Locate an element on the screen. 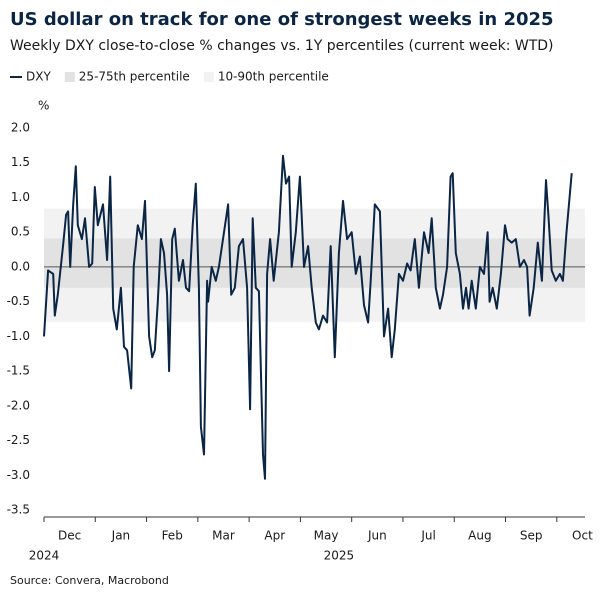 The width and height of the screenshot is (600, 600). y-tick-label: 2.0 is located at coordinates (20, 128).